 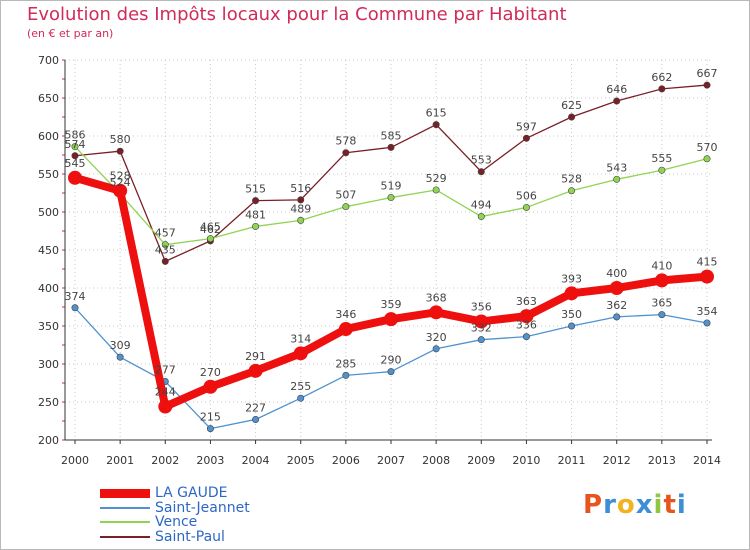 I want to click on legend-swatch-vence, so click(x=125, y=522).